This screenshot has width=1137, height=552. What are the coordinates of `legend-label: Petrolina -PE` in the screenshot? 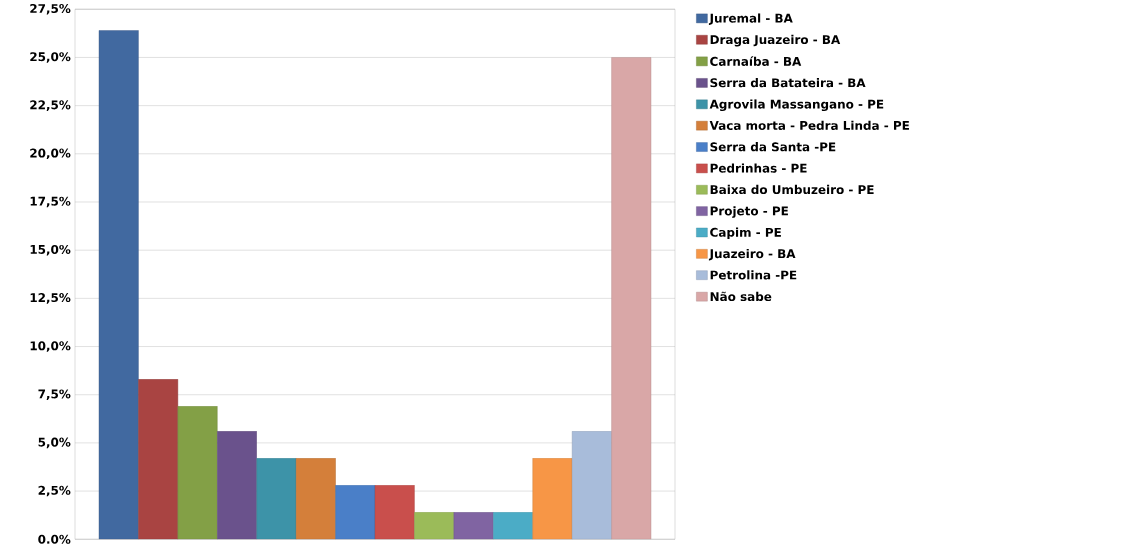 It's located at (753, 275).